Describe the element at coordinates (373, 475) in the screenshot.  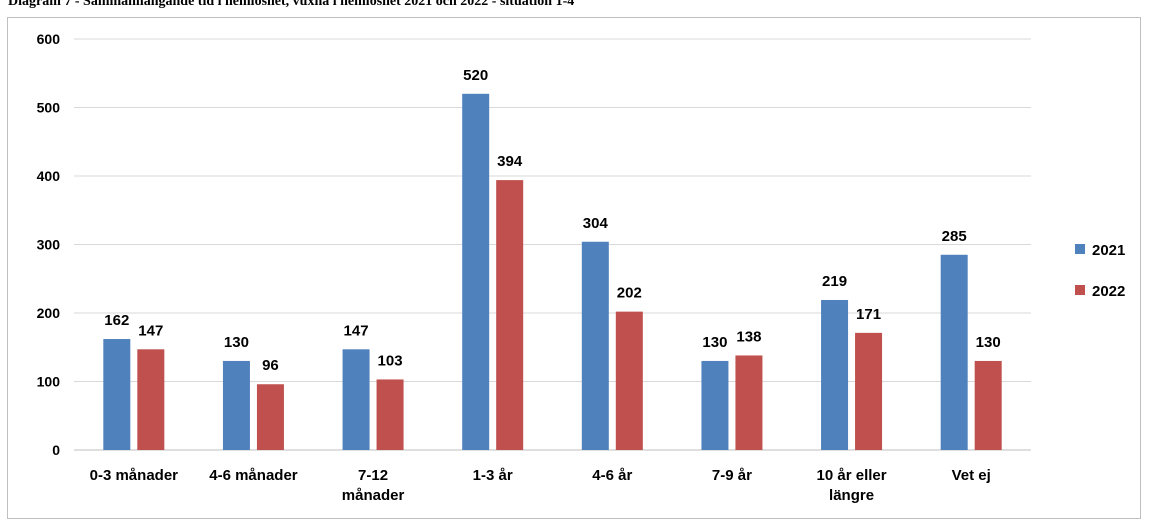
I see `x-tick-label: 7-12` at that location.